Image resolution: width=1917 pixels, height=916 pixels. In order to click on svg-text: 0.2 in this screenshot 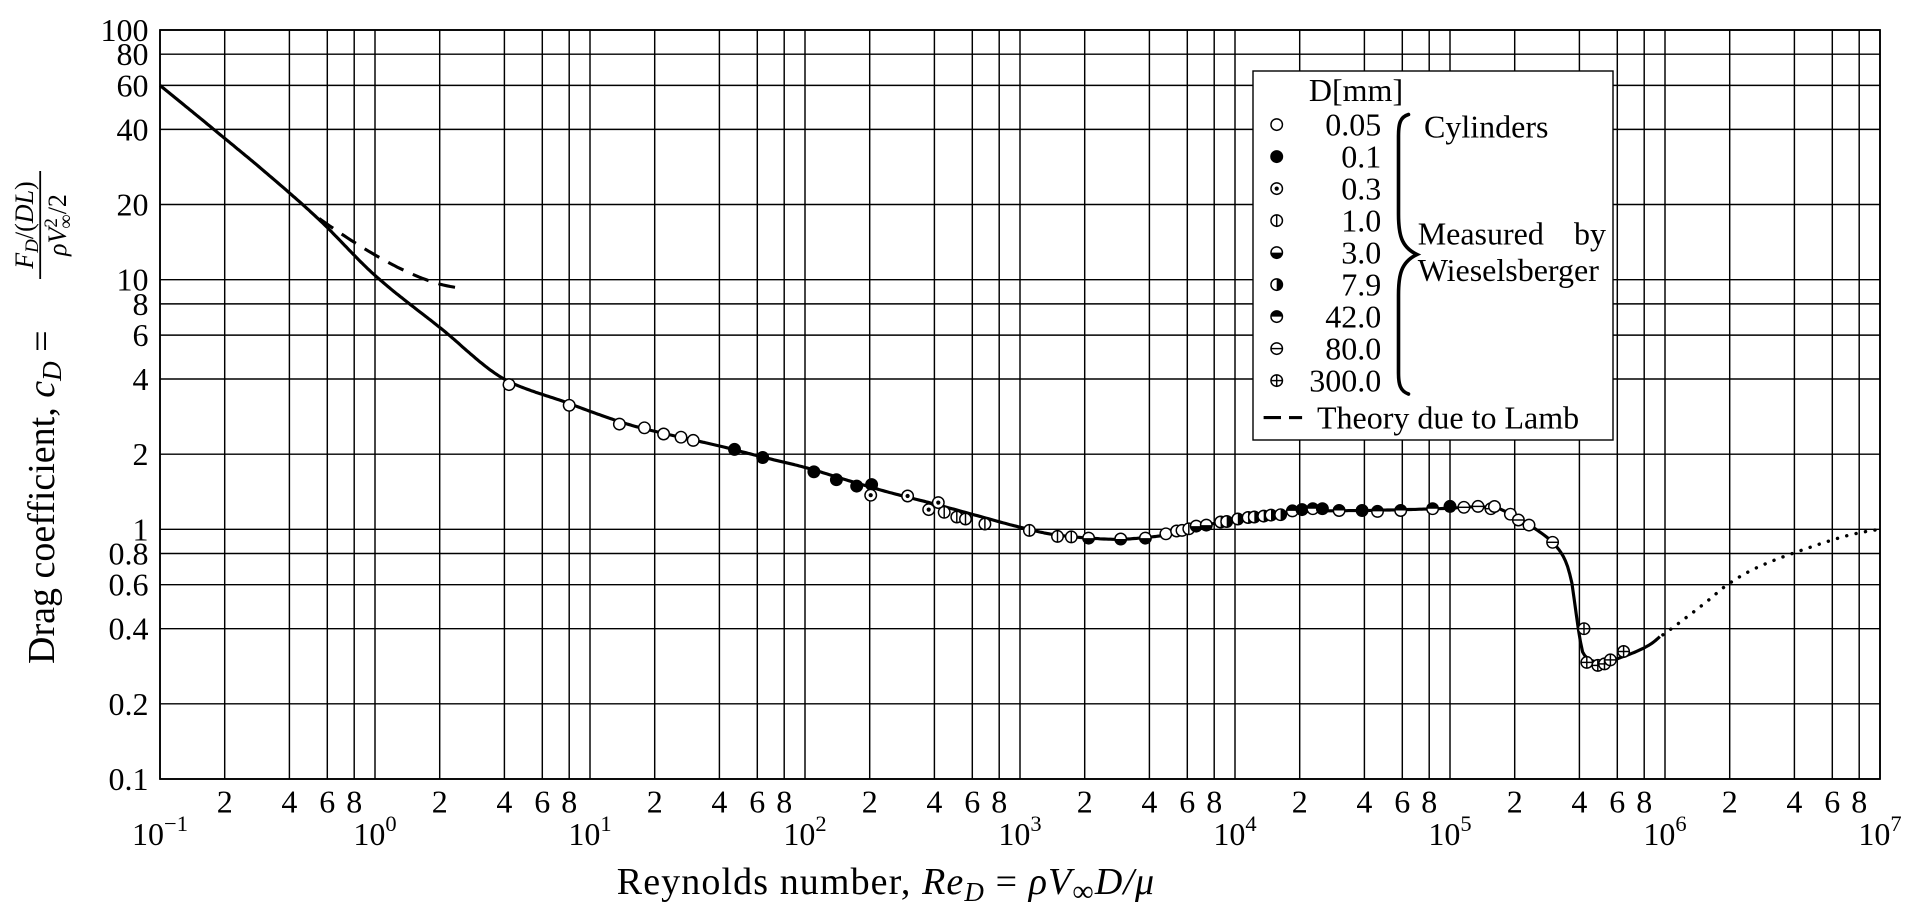, I will do `click(129, 704)`.